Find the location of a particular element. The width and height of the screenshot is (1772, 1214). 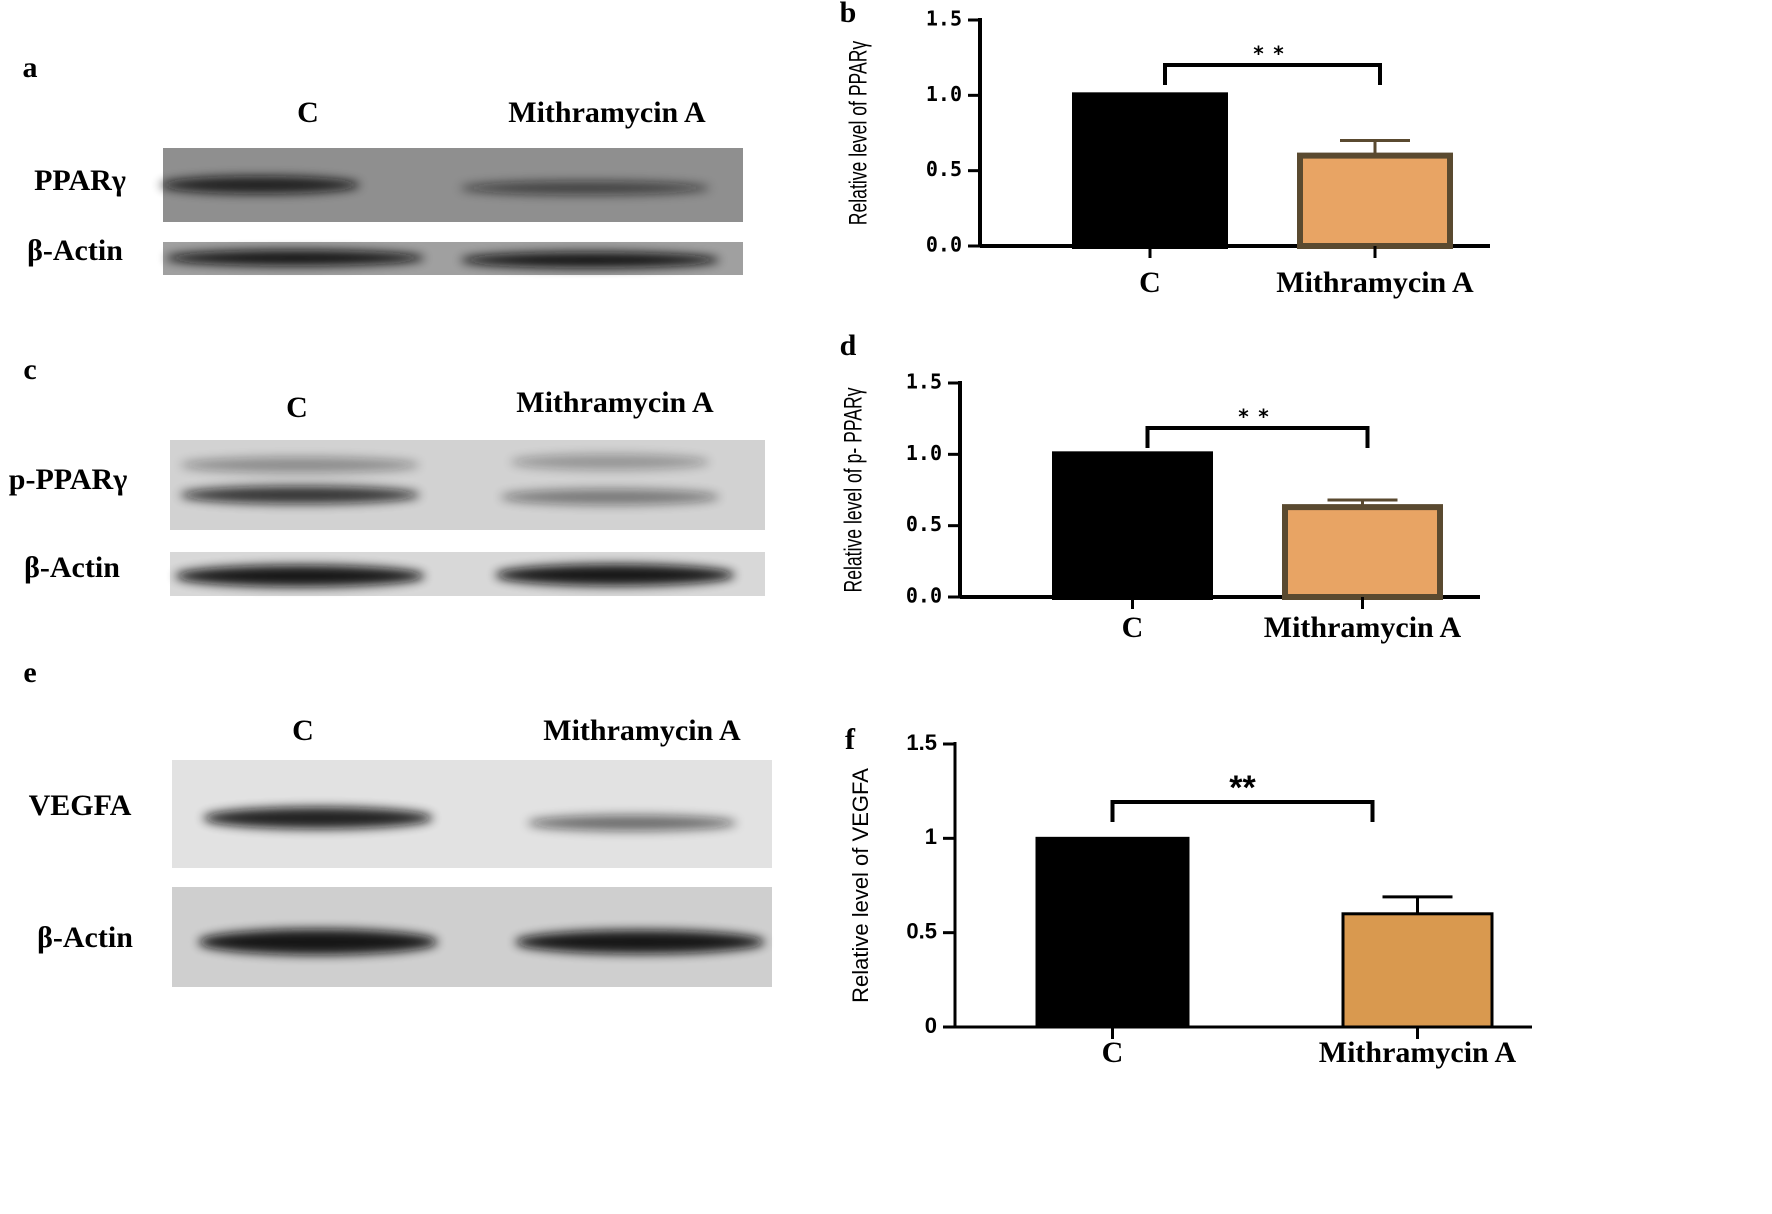

y-axis-label: Relative level of VEGFA is located at coordinates (860, 885).